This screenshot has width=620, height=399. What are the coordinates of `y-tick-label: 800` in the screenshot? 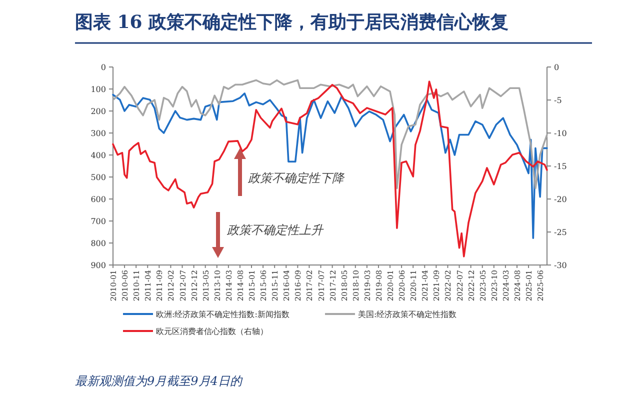 It's located at (98, 243).